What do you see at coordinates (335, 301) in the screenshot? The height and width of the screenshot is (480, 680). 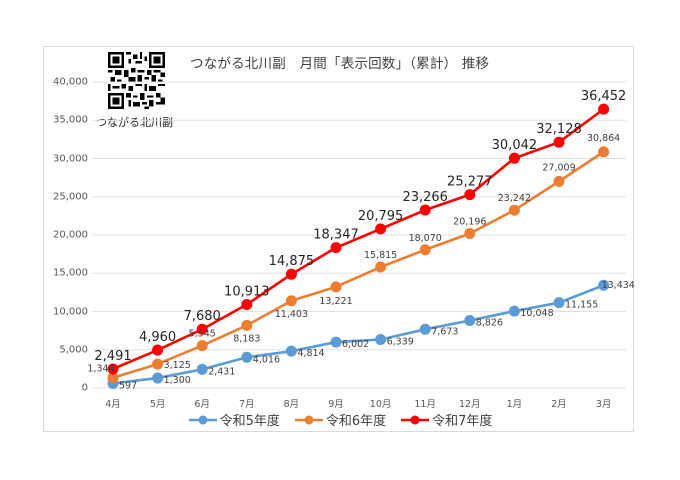 I see `data-label: 13,221` at bounding box center [335, 301].